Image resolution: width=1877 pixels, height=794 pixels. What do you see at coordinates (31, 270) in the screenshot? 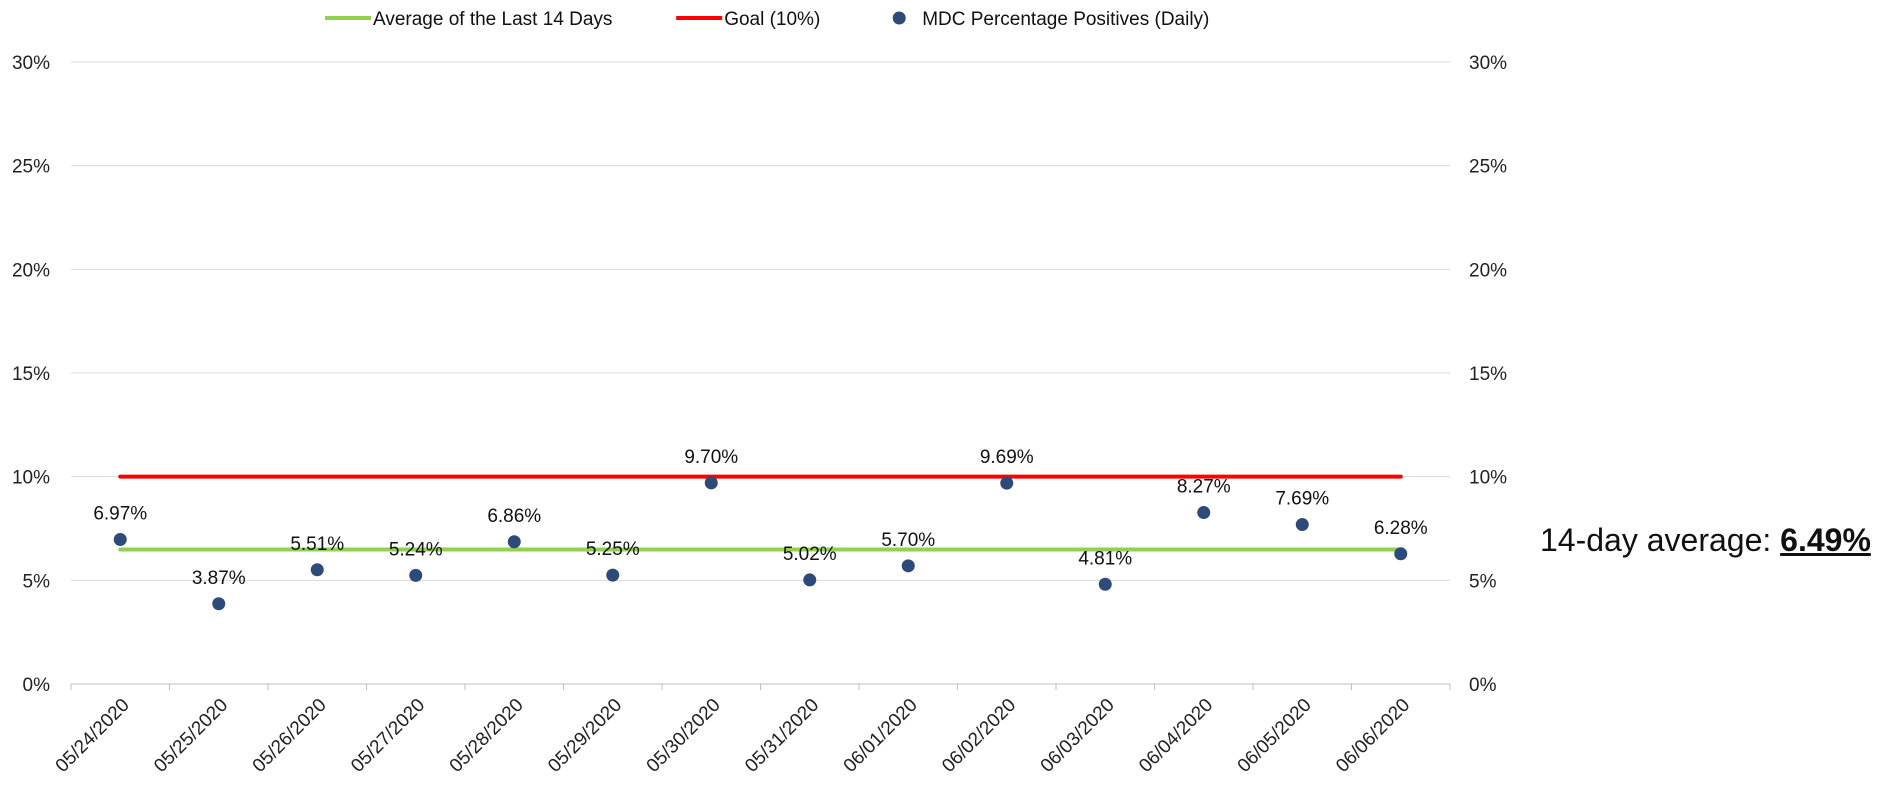
I see `y-tick-left-20: 20%` at bounding box center [31, 270].